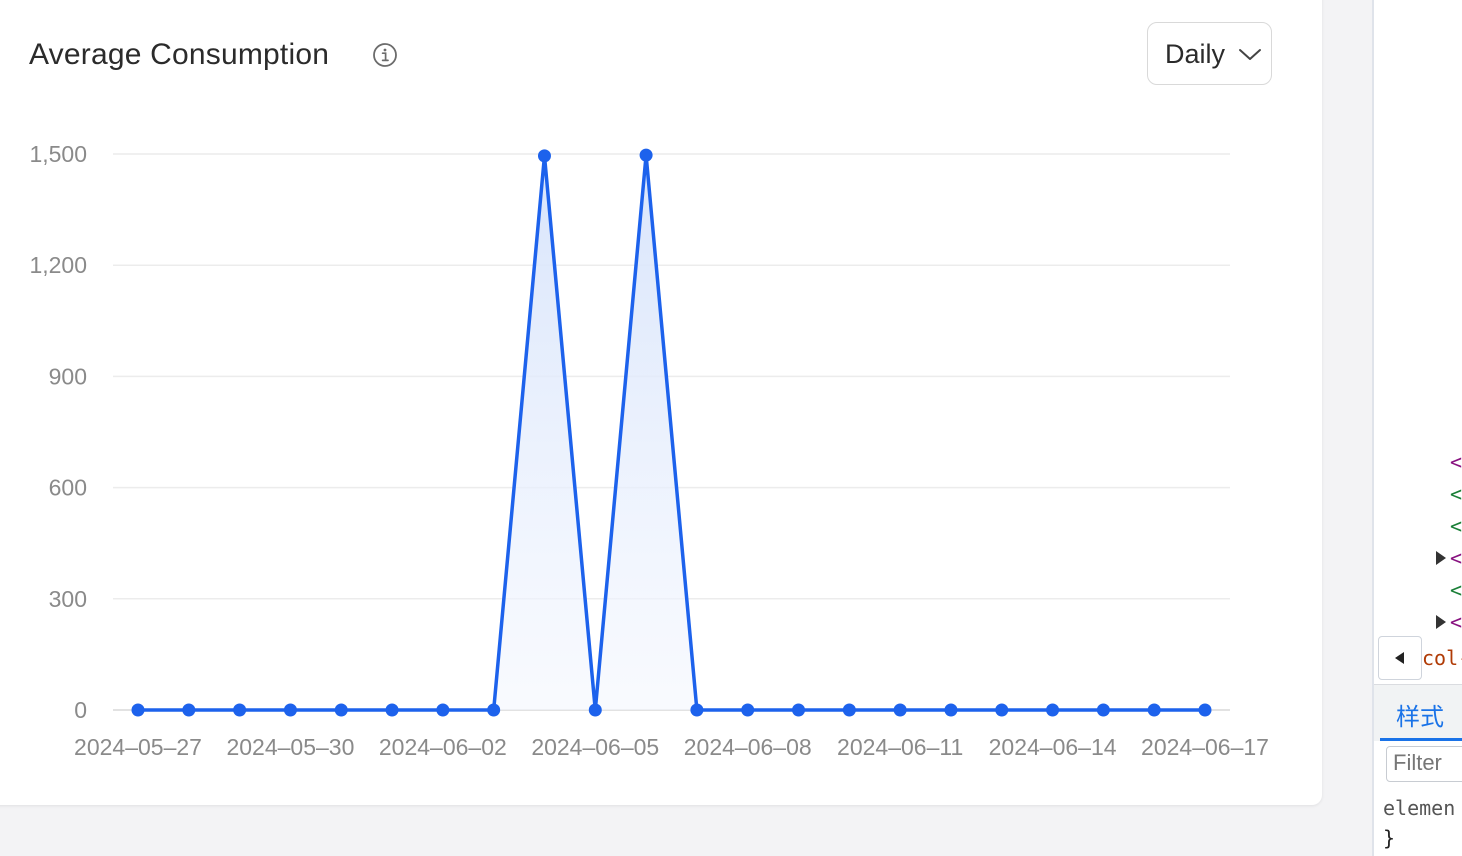 The height and width of the screenshot is (856, 1462). Describe the element at coordinates (748, 747) in the screenshot. I see `x-tick-label: 2024–06–08` at that location.